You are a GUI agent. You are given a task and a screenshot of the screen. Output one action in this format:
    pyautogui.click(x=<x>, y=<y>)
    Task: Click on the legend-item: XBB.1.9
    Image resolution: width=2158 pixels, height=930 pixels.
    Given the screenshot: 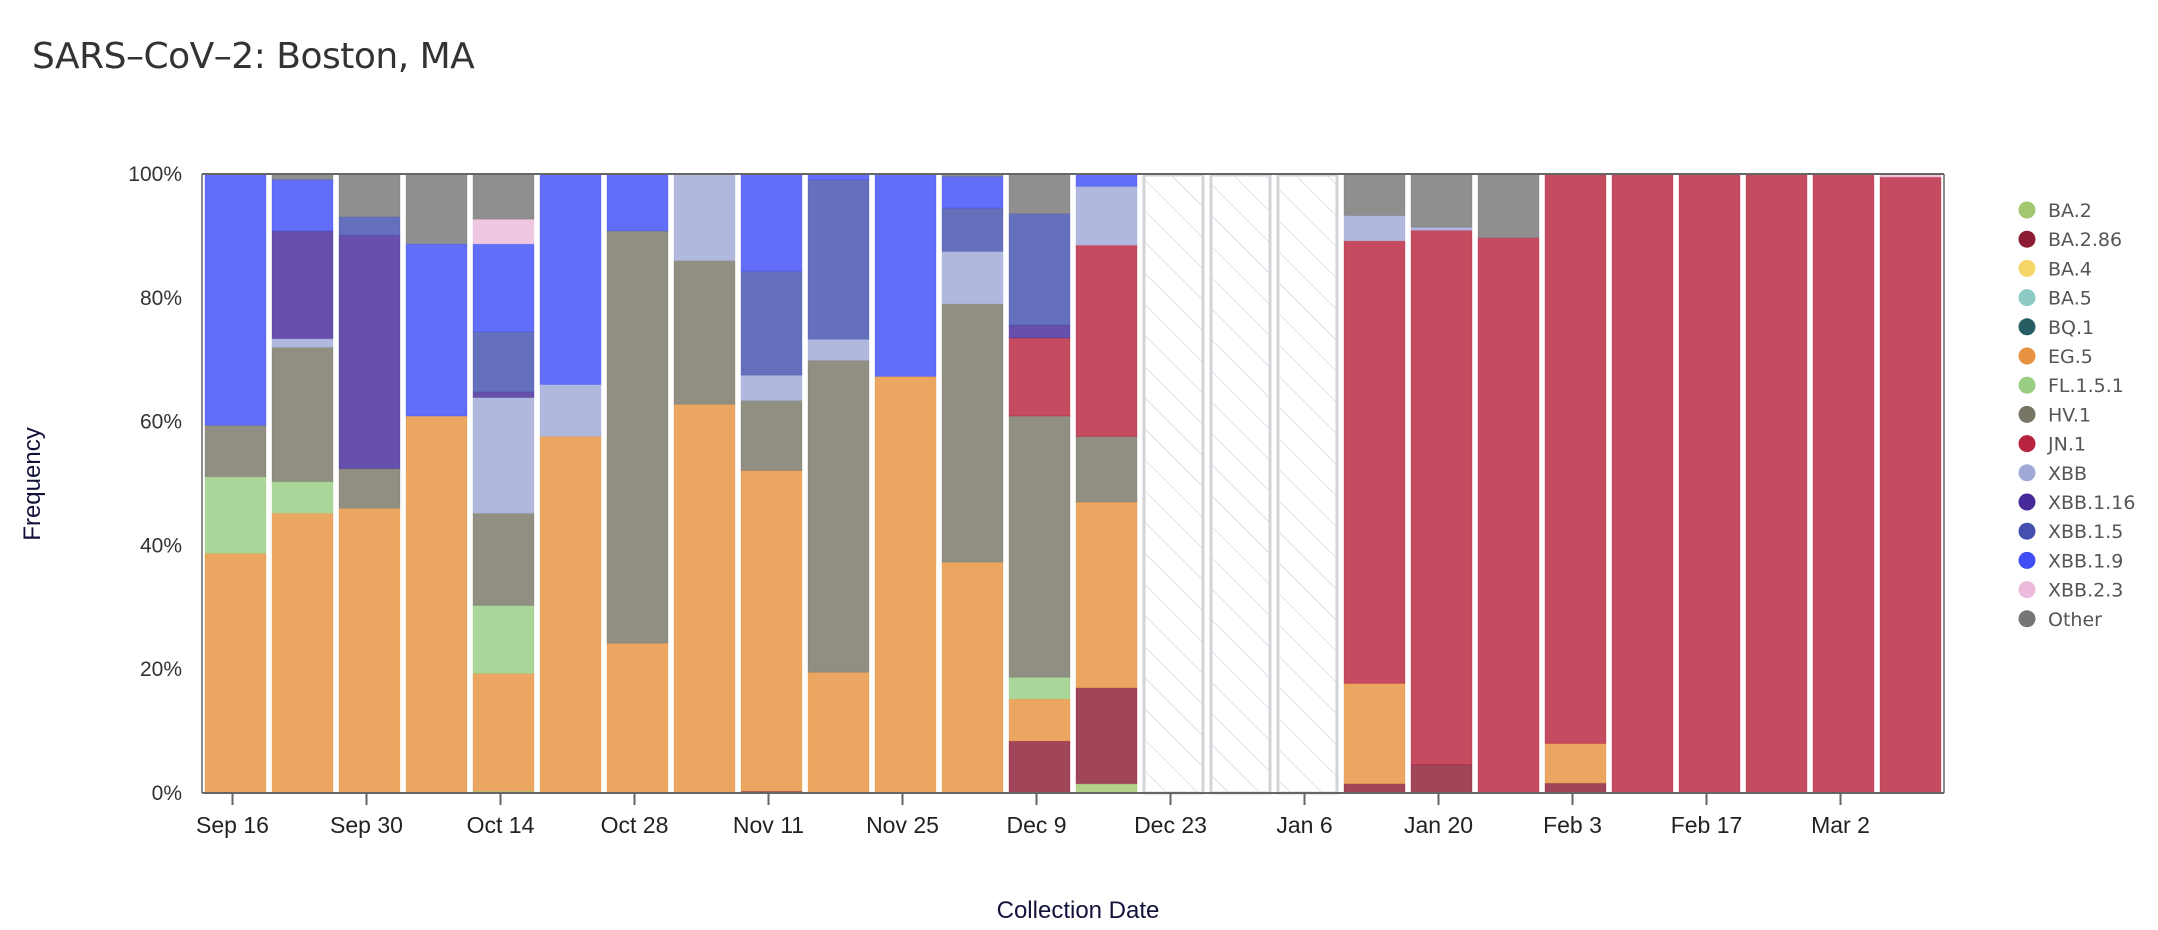 What is the action you would take?
    pyautogui.click(x=2071, y=561)
    